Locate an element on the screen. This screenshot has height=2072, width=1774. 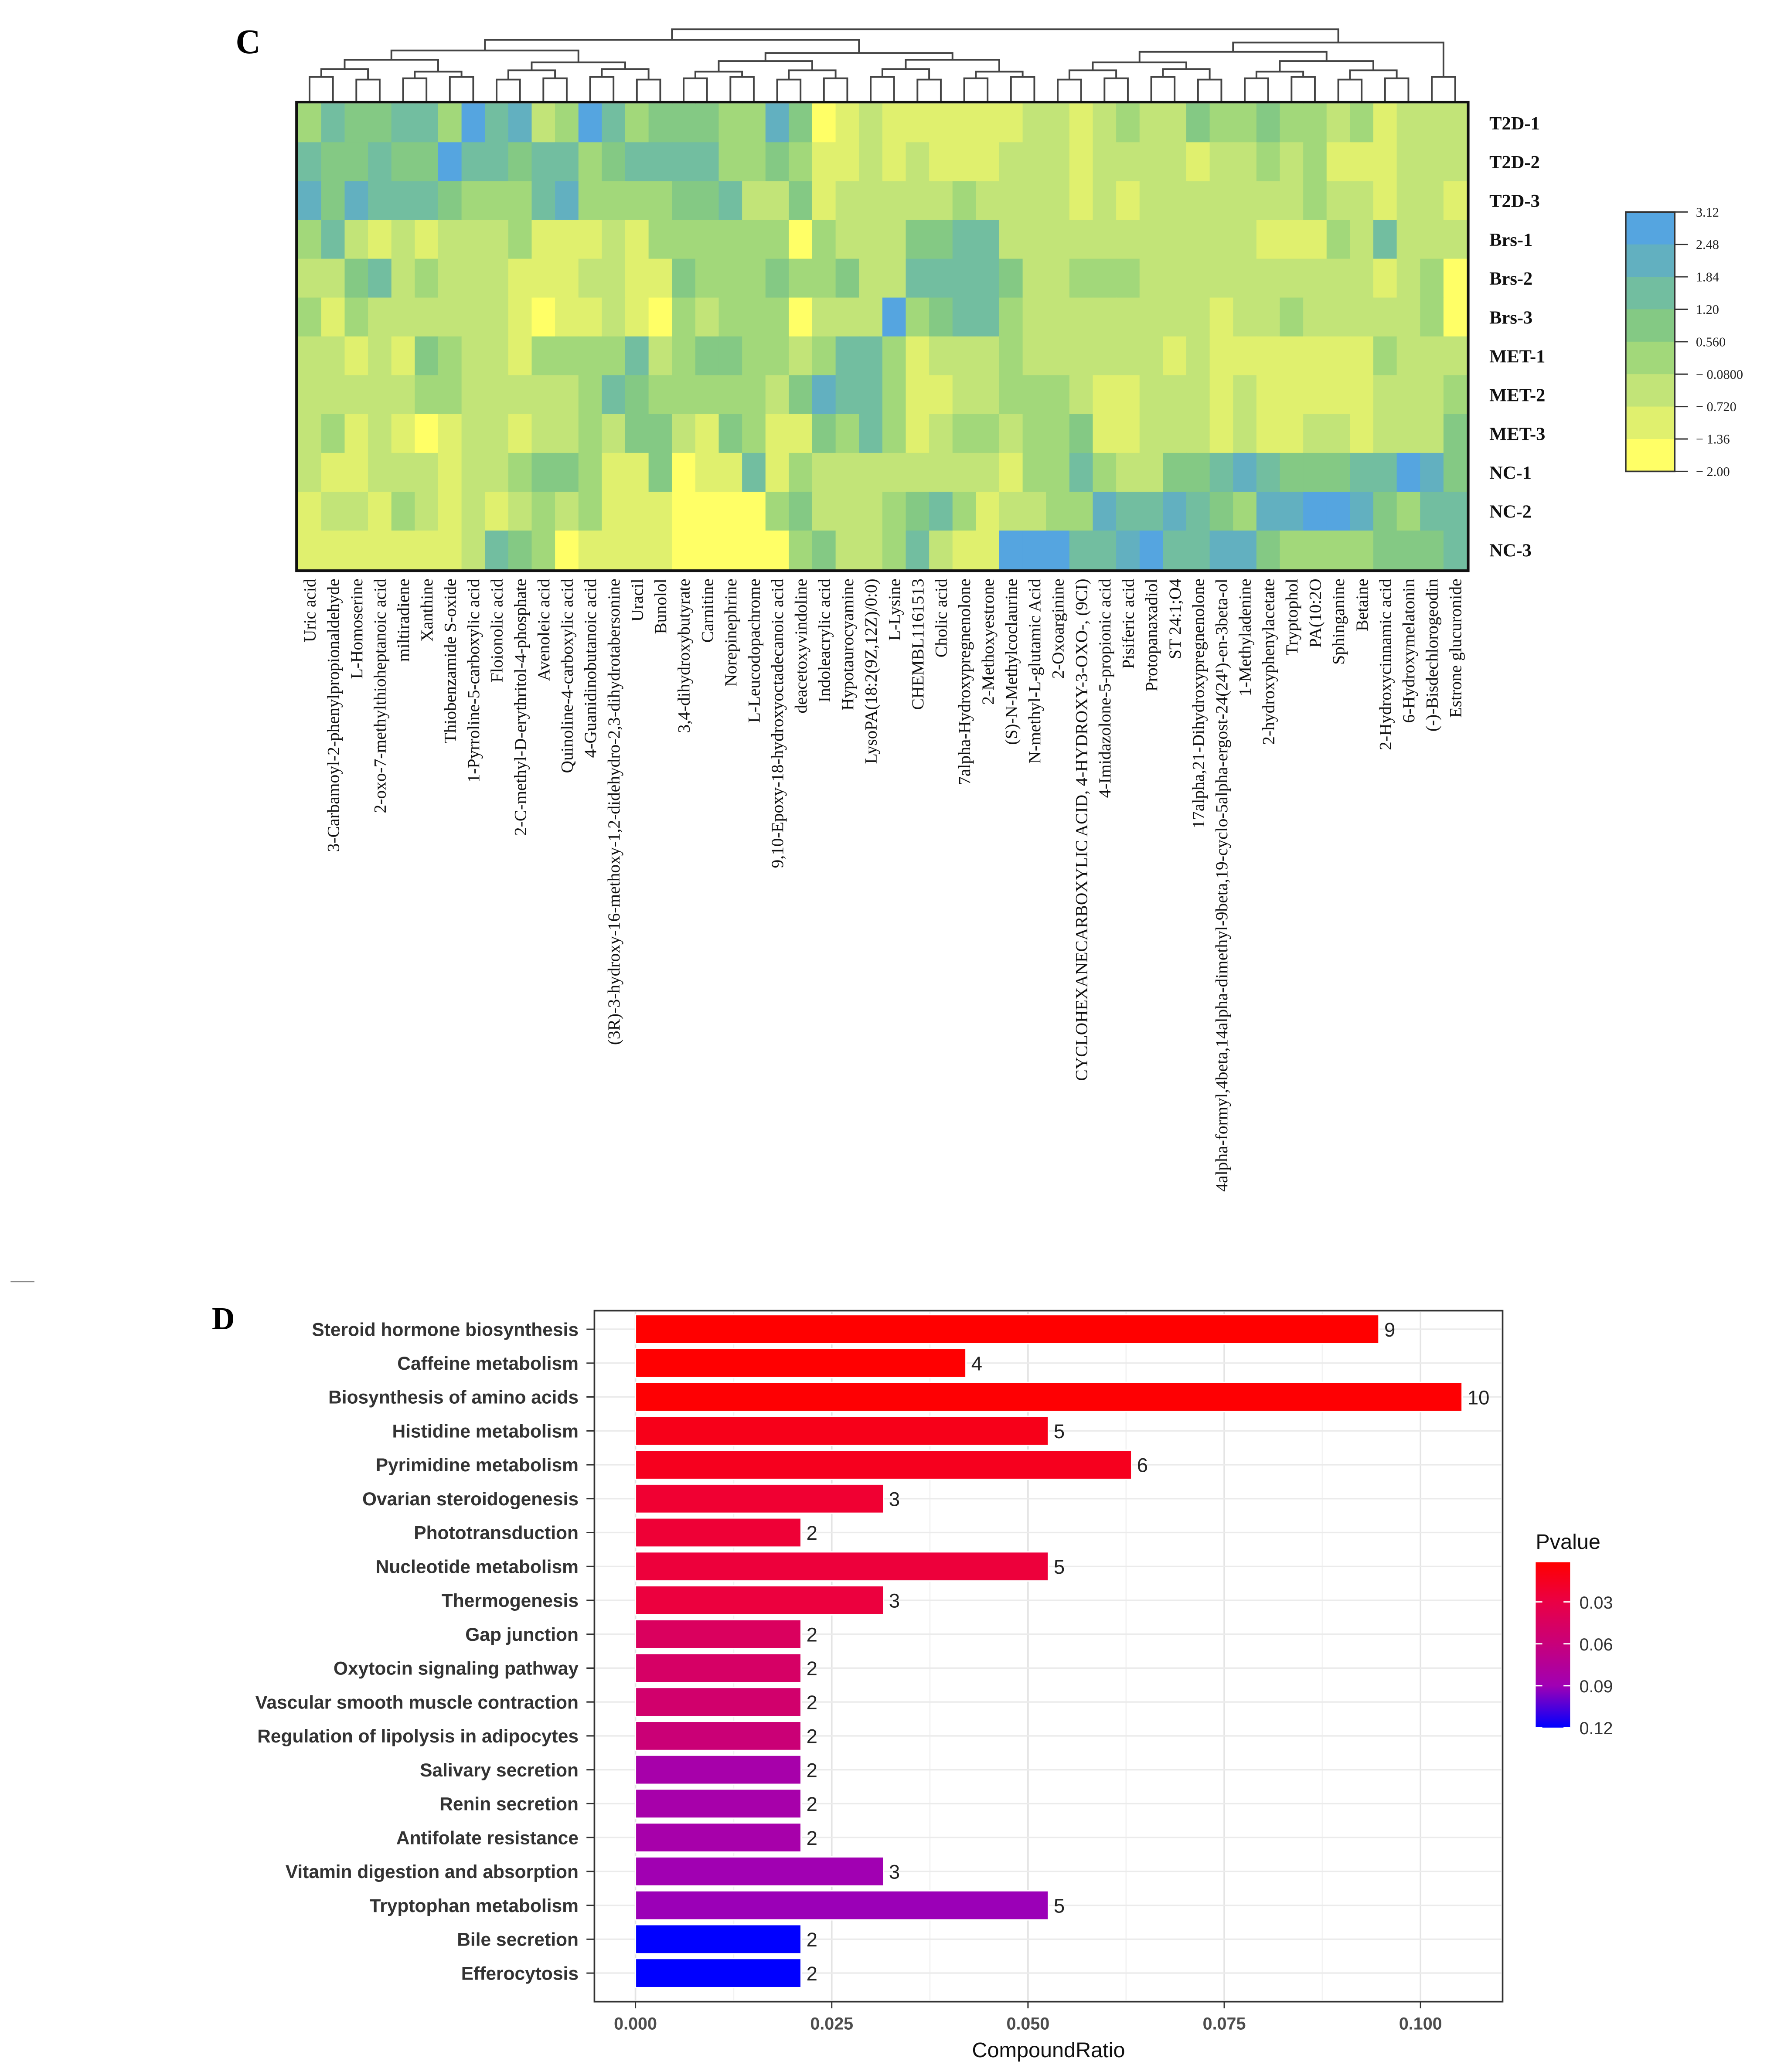
column-label: 6-Hydroxymelatonin is located at coordinates (1409, 650).